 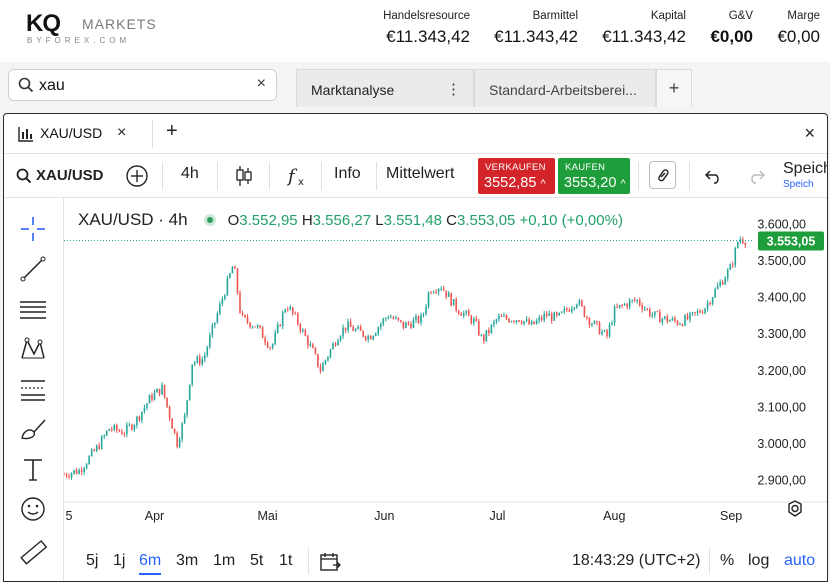 What do you see at coordinates (33, 349) in the screenshot?
I see `pattern-icon` at bounding box center [33, 349].